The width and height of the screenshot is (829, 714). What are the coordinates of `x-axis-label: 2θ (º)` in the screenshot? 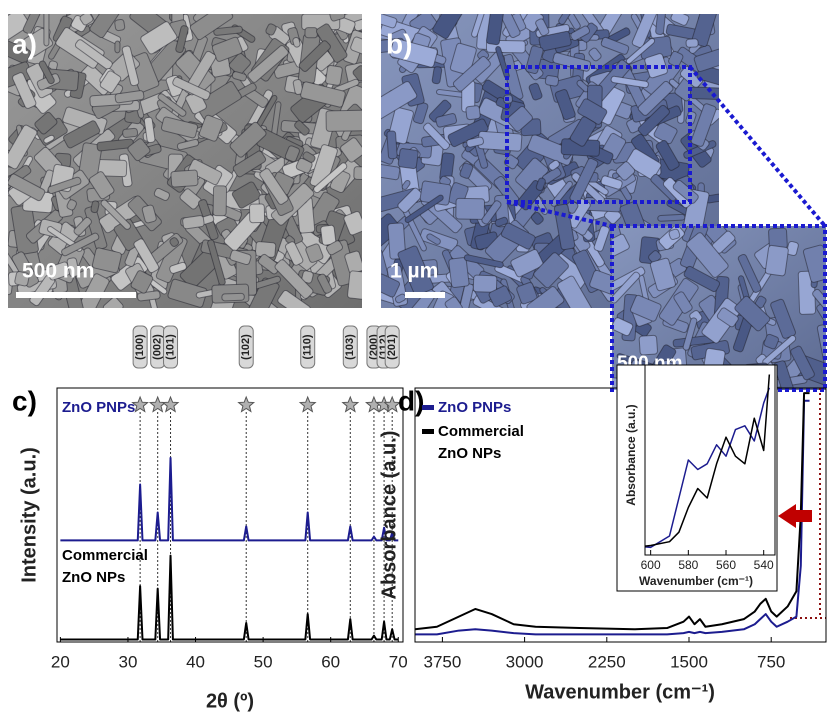 It's located at (230, 701).